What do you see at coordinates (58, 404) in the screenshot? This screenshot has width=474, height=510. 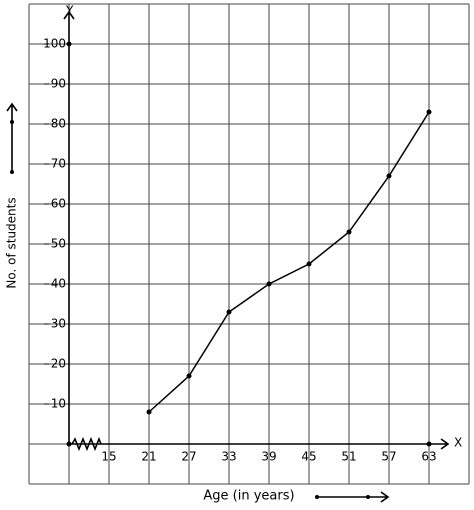 I see `y-tick-label: 10` at bounding box center [58, 404].